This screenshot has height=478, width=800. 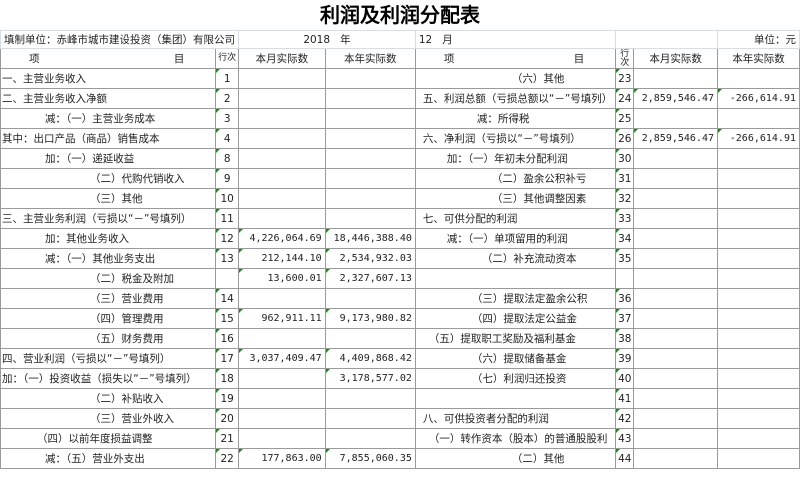 I want to click on row-number-cell: 22, so click(x=227, y=458).